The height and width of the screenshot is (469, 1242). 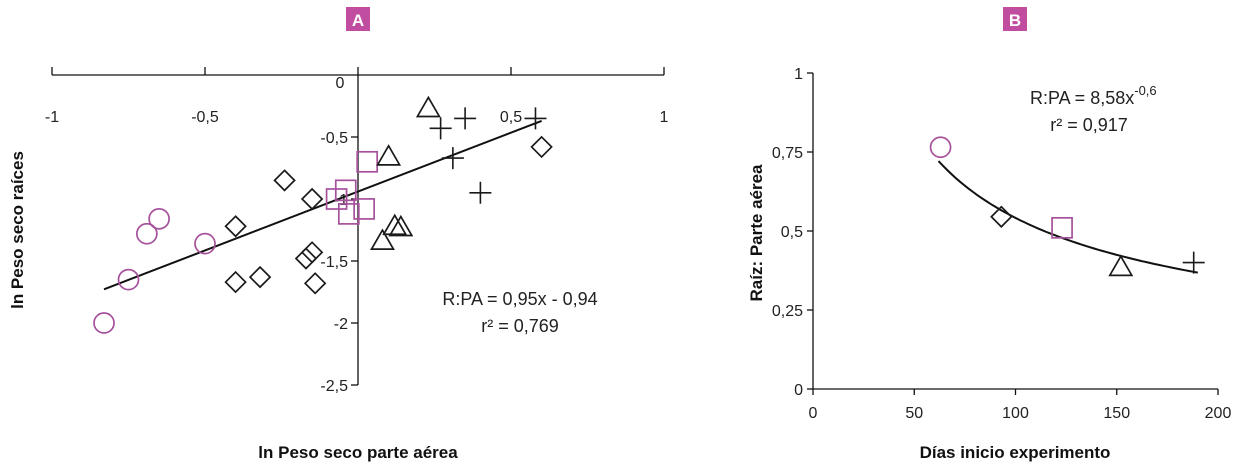 I want to click on panel-b-point-circle, so click(x=940, y=147).